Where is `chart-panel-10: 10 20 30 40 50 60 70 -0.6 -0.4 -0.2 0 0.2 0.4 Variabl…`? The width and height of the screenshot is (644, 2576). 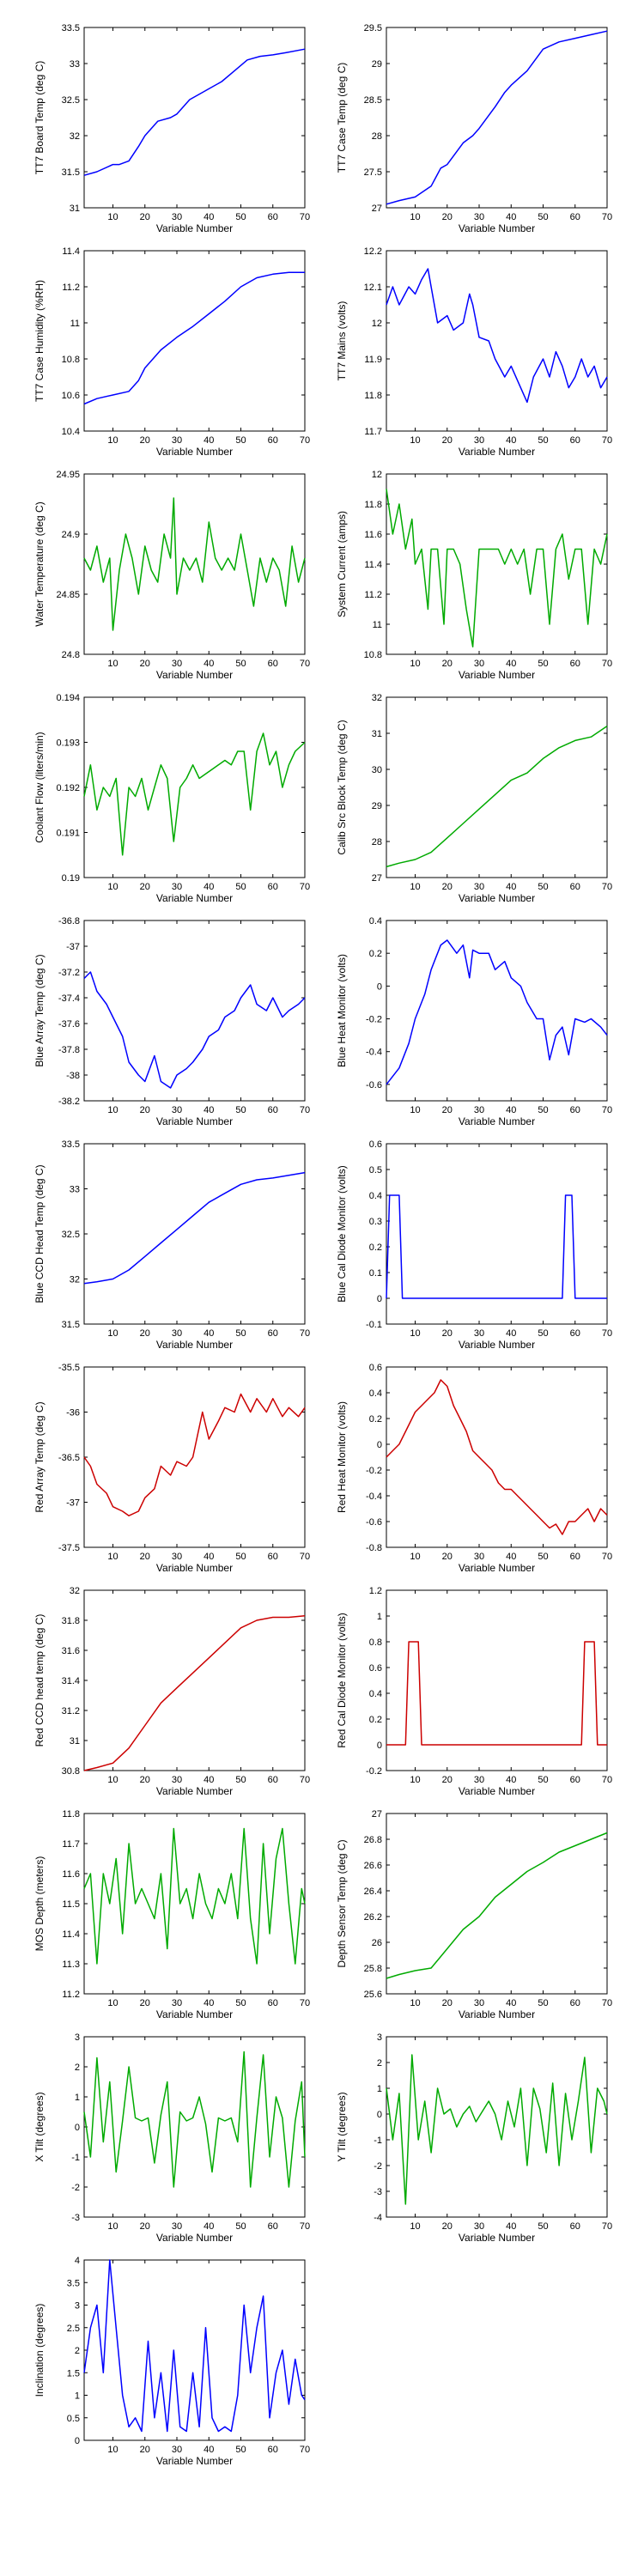
chart-panel-10: 10 20 30 40 50 60 70 -0.6 -0.4 -0.2 0 0.2 0.4 Variabl… is located at coordinates (474, 1021).